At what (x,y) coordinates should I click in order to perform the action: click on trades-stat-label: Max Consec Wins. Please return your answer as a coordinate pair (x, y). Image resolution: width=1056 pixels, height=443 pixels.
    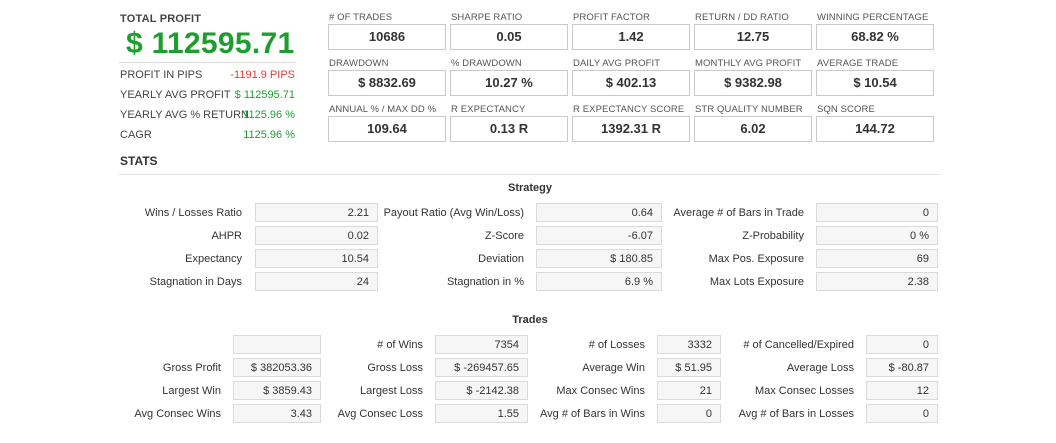
    Looking at the image, I should click on (600, 391).